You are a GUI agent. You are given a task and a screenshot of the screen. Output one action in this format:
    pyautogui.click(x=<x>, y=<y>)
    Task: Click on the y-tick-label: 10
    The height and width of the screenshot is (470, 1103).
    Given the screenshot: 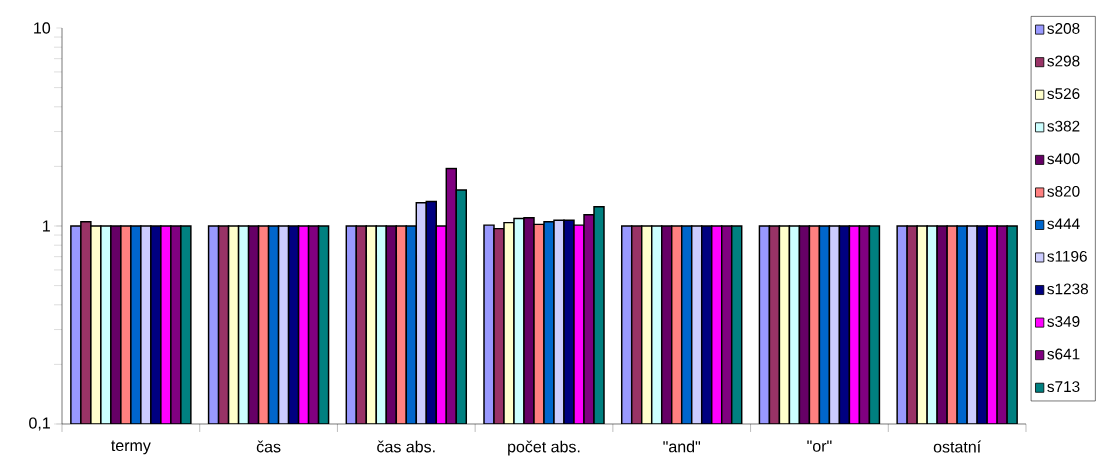 What is the action you would take?
    pyautogui.click(x=42, y=28)
    